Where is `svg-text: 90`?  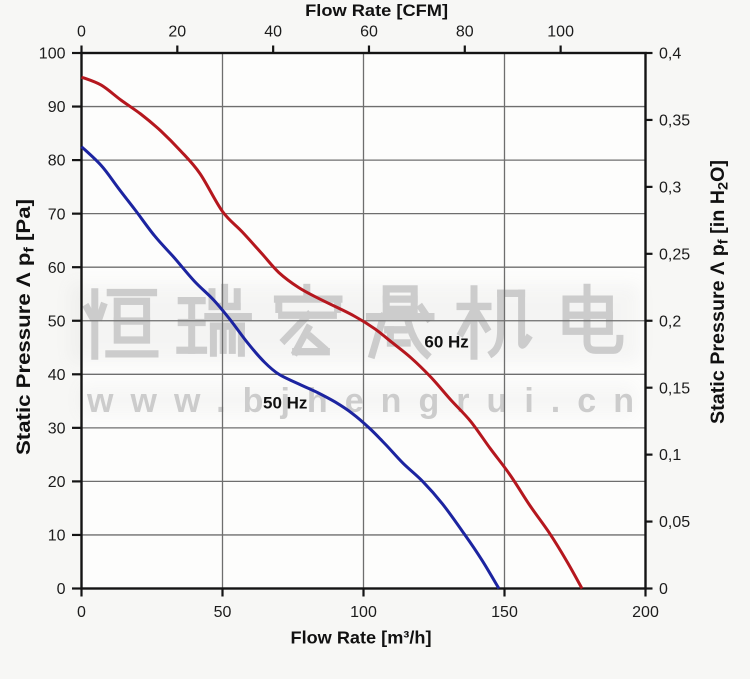
svg-text: 90 is located at coordinates (57, 107).